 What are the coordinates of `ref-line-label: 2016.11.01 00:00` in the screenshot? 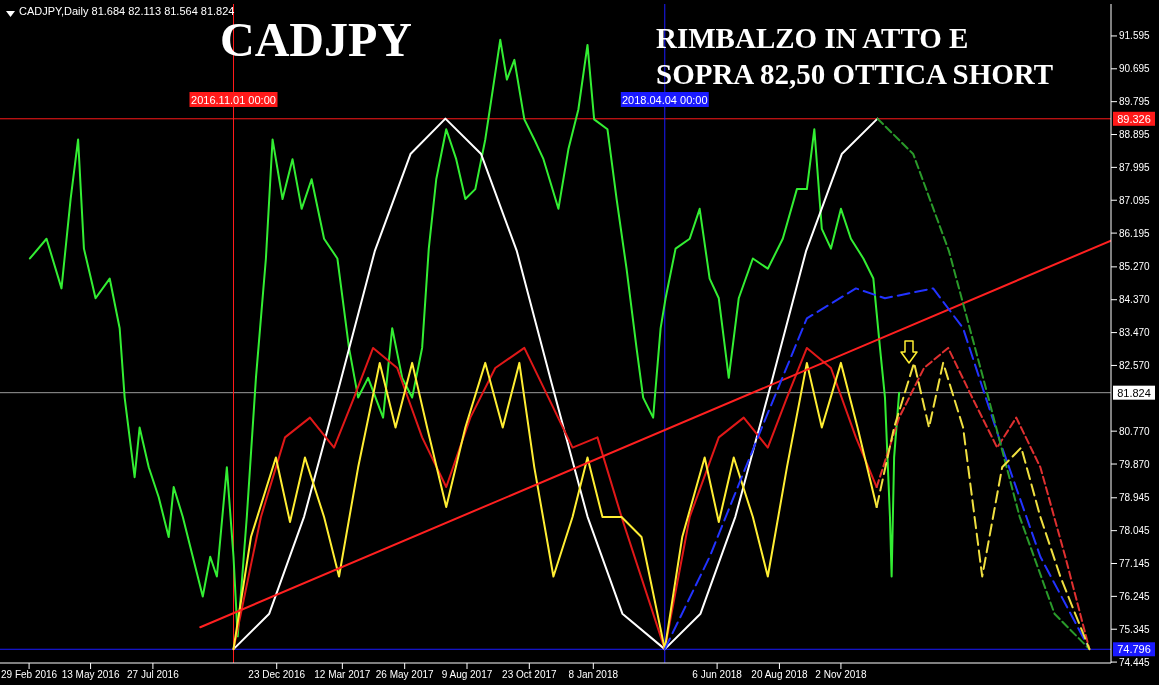 It's located at (233, 100).